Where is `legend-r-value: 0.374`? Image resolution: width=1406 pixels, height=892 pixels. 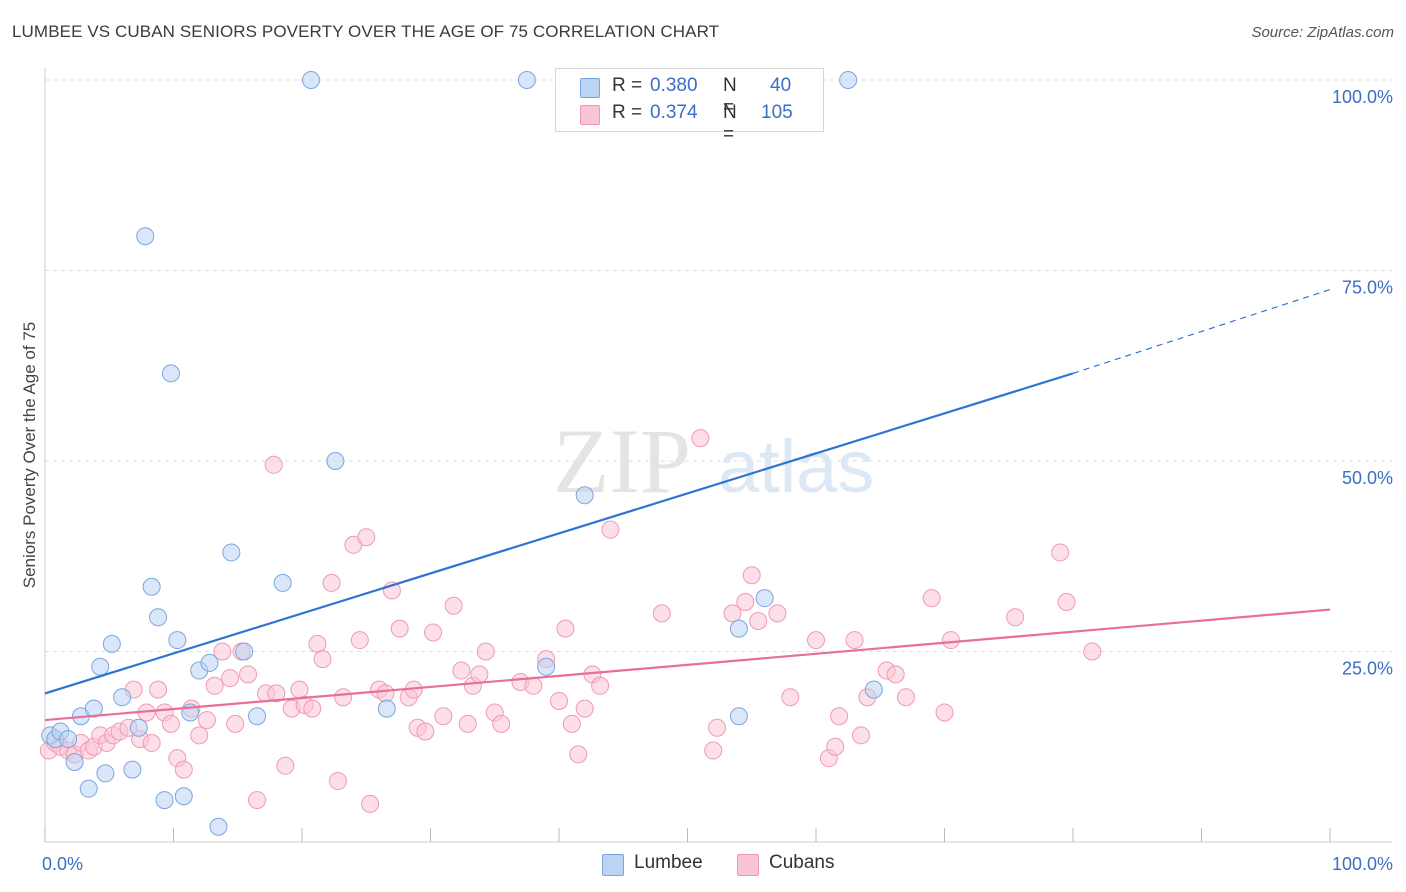
legend-r-value: 0.374 is located at coordinates (674, 112).